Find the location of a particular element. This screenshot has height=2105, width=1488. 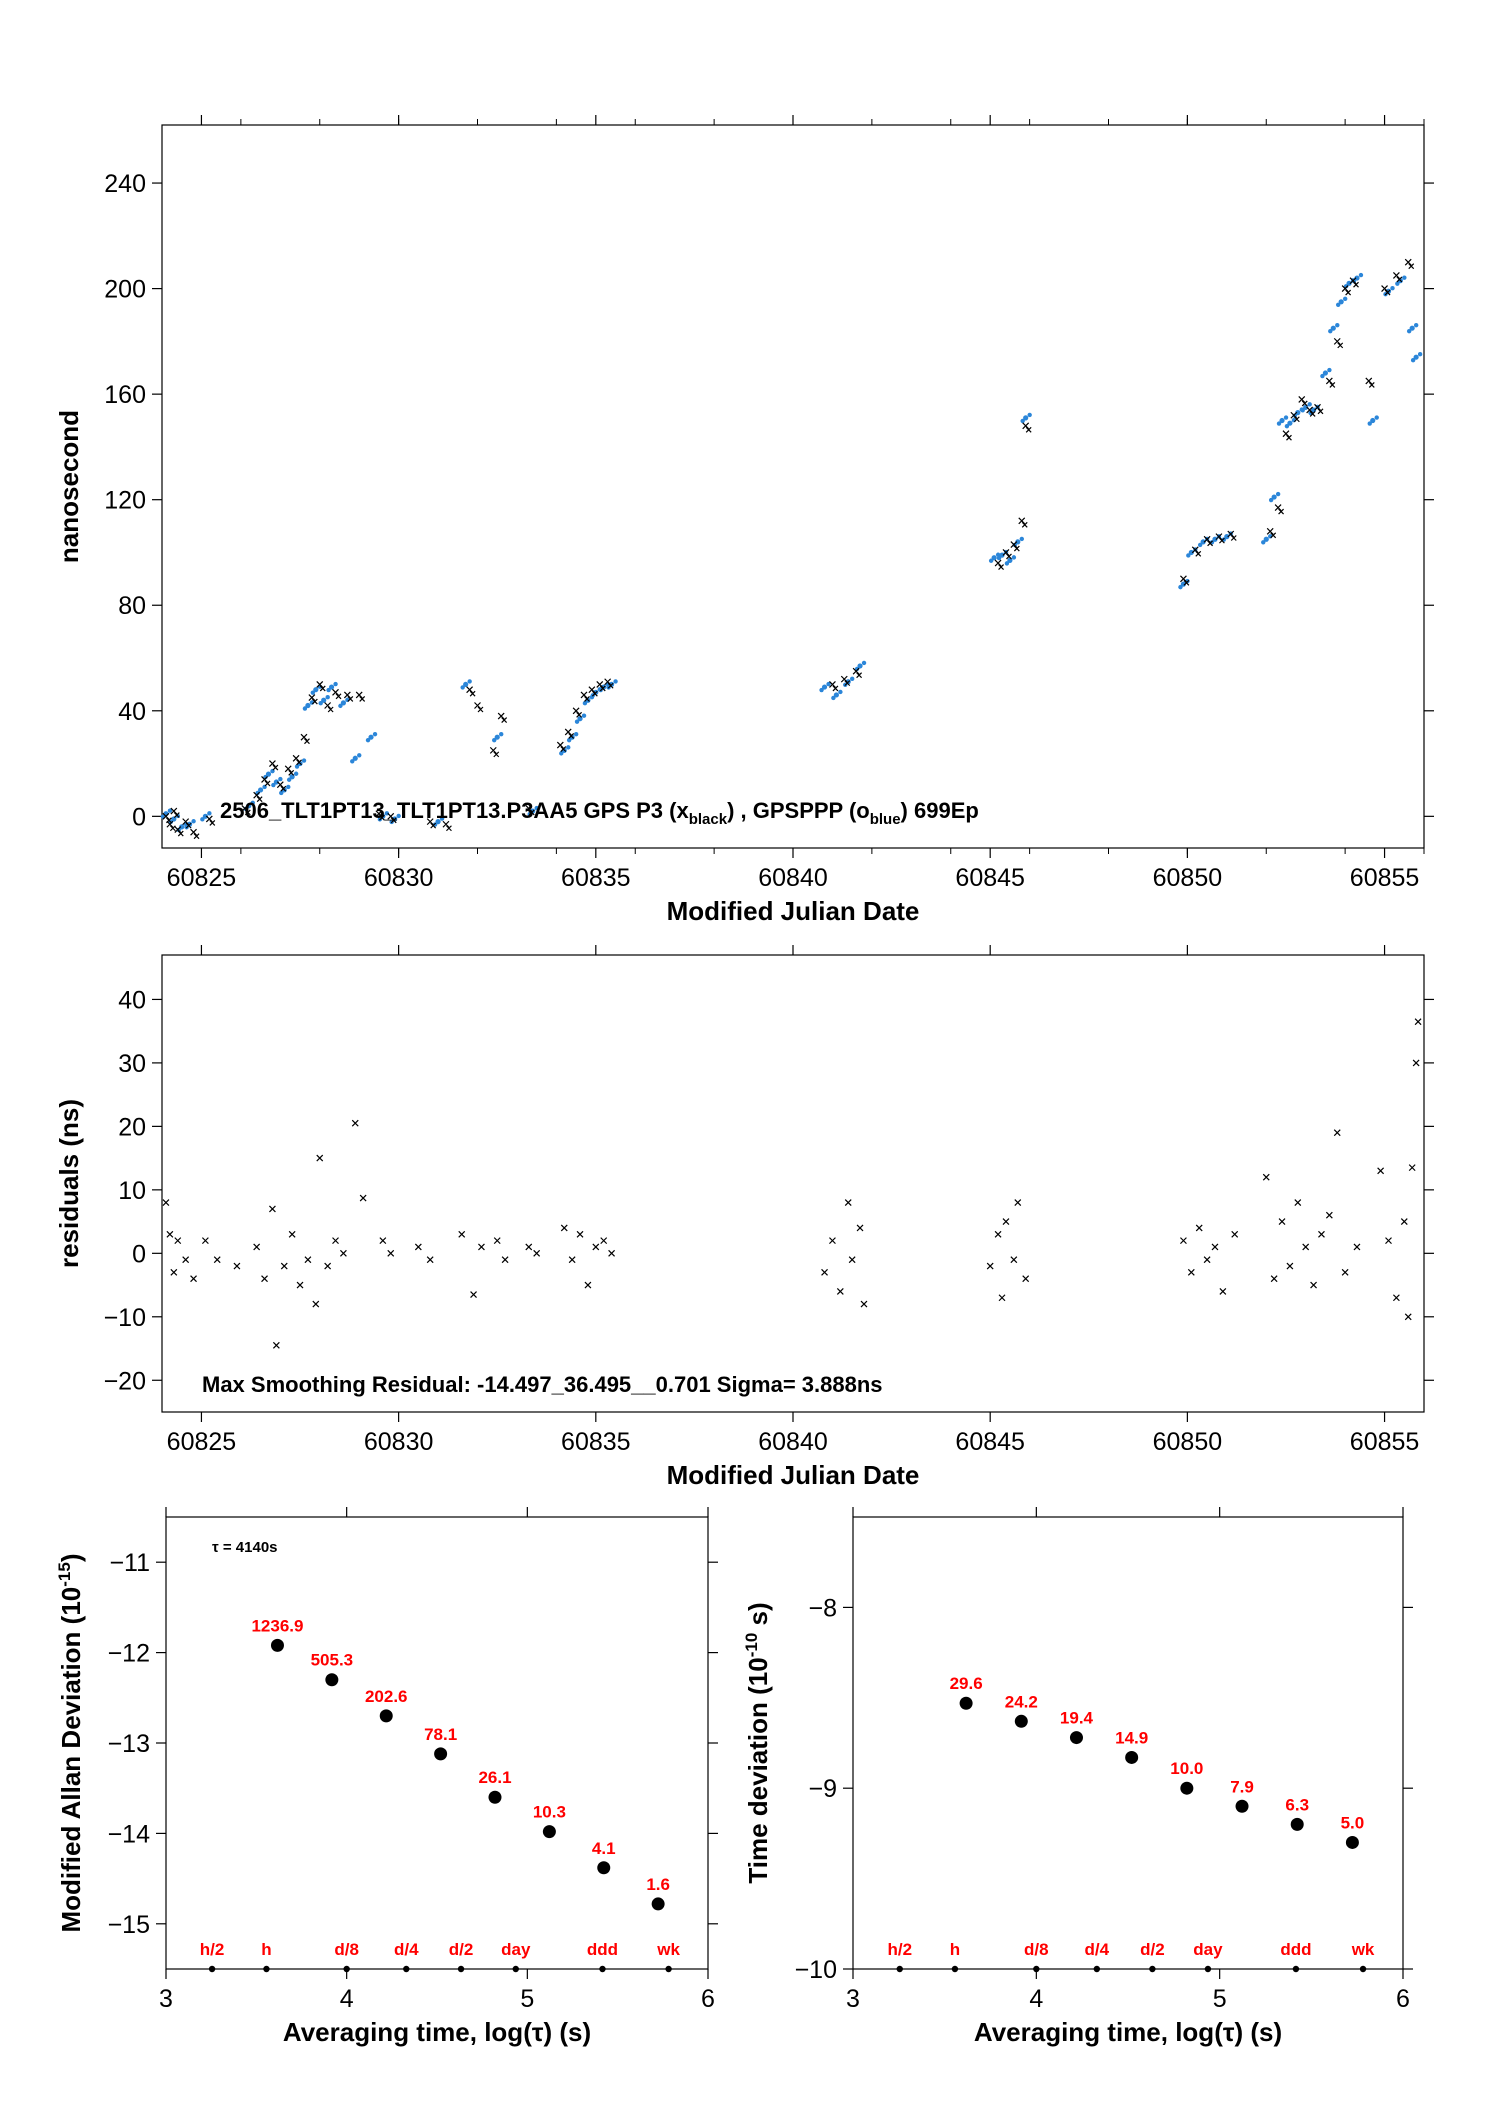

y-tick-label: −10 is located at coordinates (816, 1970).